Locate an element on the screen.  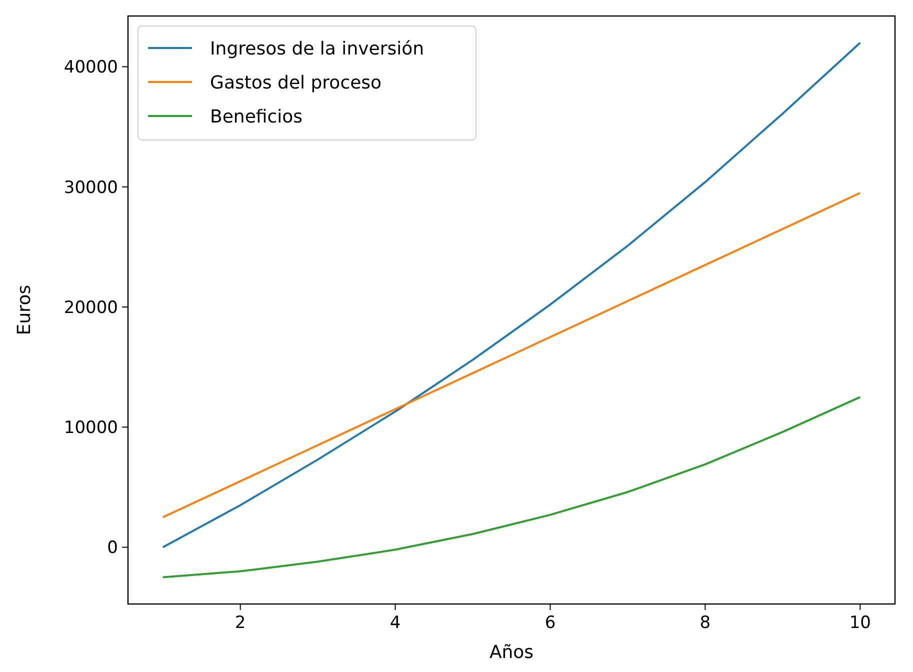
x-tick-label: 4 is located at coordinates (395, 623).